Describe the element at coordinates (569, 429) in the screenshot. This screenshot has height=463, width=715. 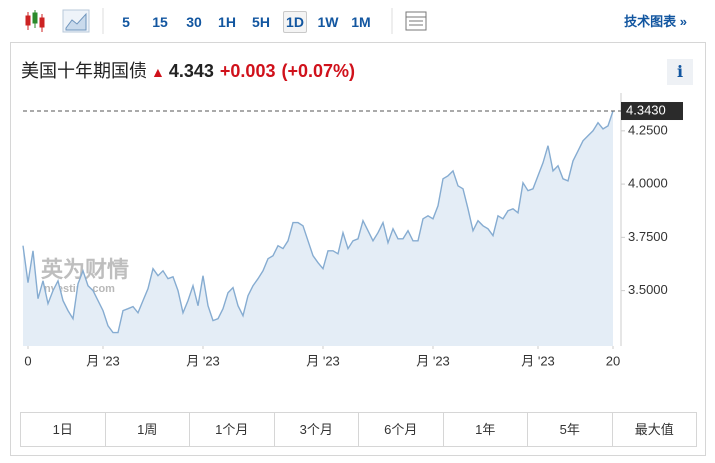
I see `range-button: 5年` at that location.